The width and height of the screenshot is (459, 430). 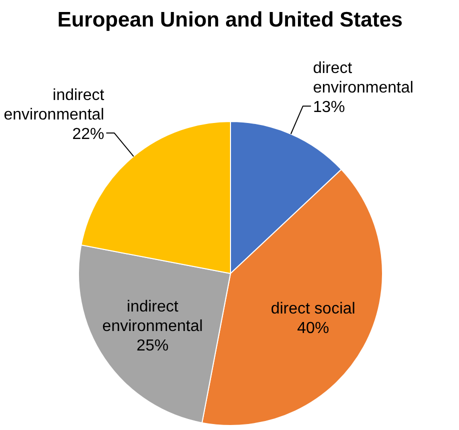 I want to click on data-label: 40%, so click(x=313, y=329).